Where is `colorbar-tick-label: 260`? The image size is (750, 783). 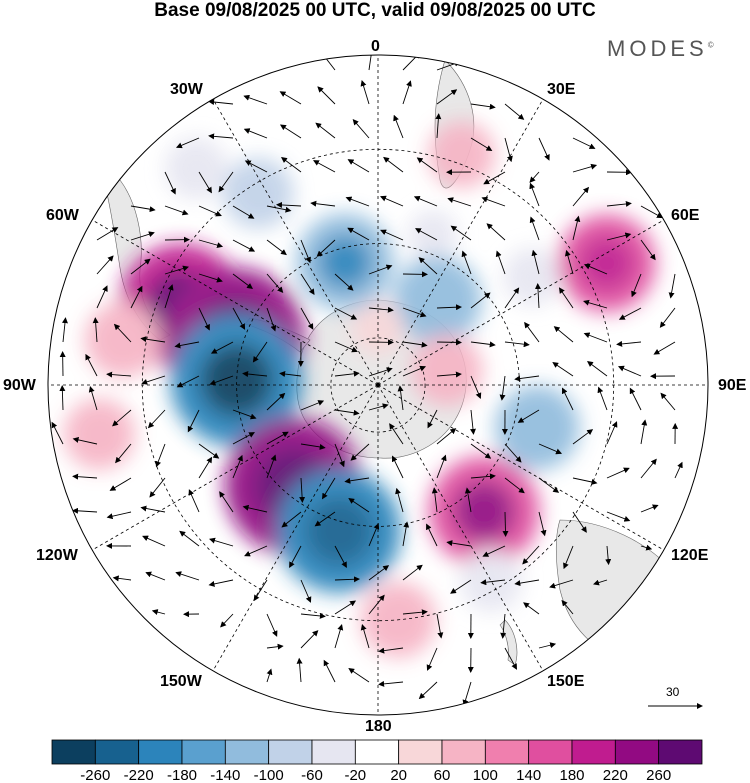 colorbar-tick-label: 260 is located at coordinates (658, 775).